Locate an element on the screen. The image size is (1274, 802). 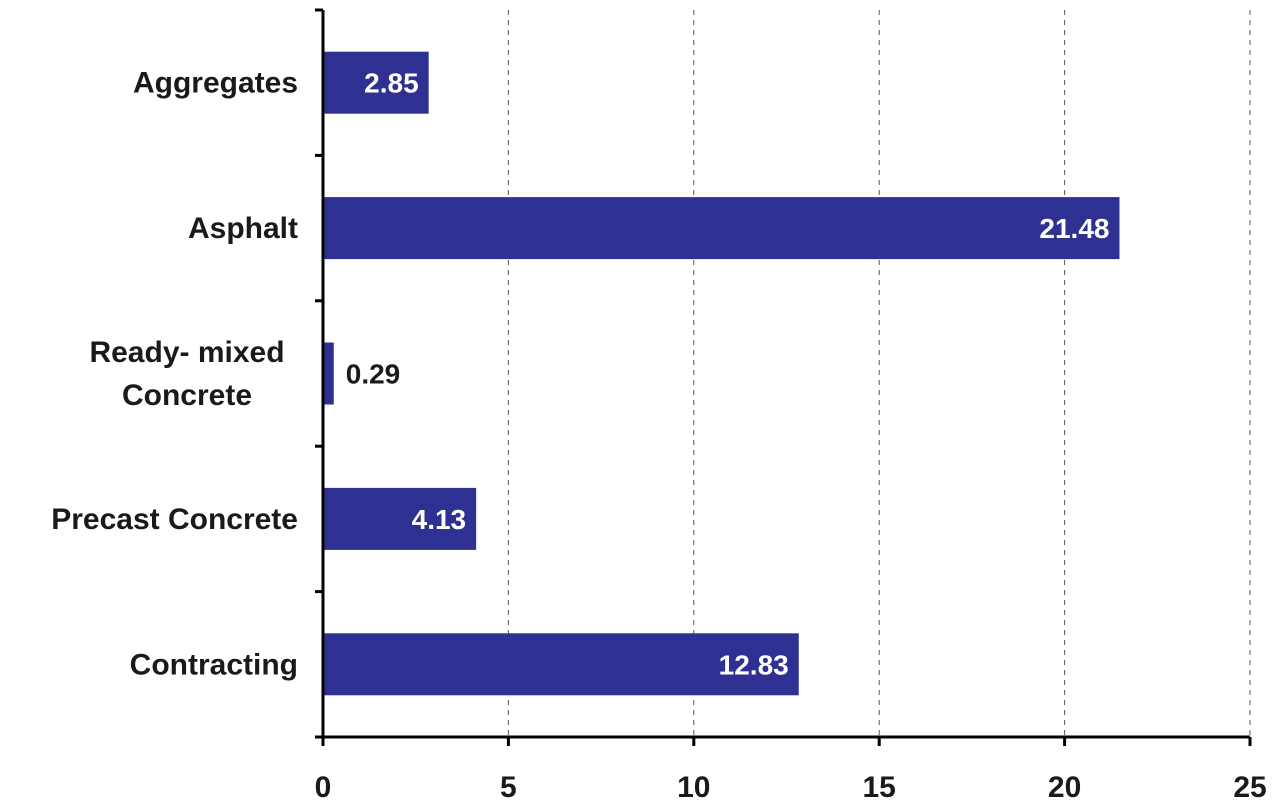
category-label: Precast Concrete is located at coordinates (174, 519).